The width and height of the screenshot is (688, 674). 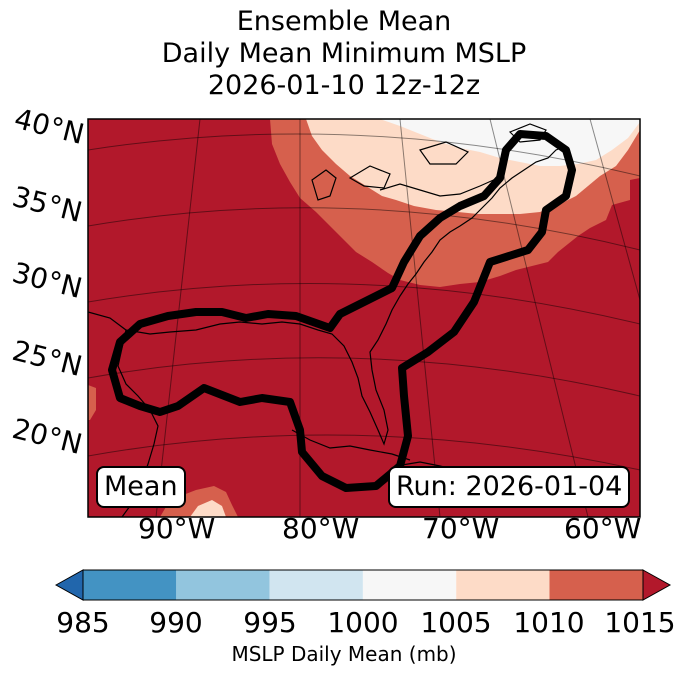 What do you see at coordinates (509, 487) in the screenshot?
I see `run-date-badge: Run: 2026-01-04` at bounding box center [509, 487].